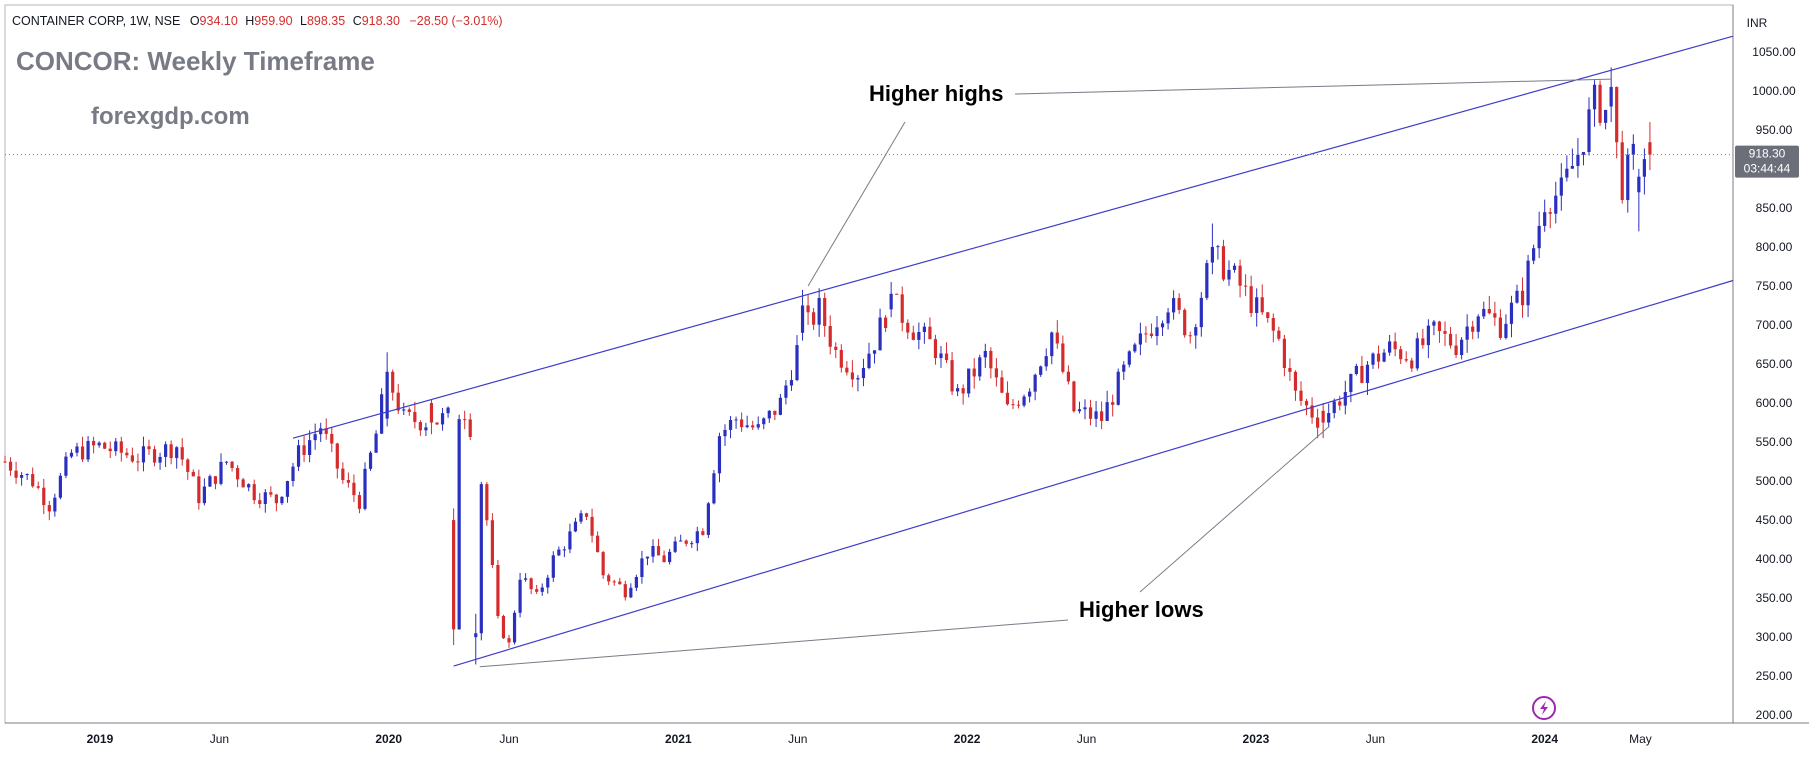  What do you see at coordinates (1774, 325) in the screenshot?
I see `y-tick-label: 700.00` at bounding box center [1774, 325].